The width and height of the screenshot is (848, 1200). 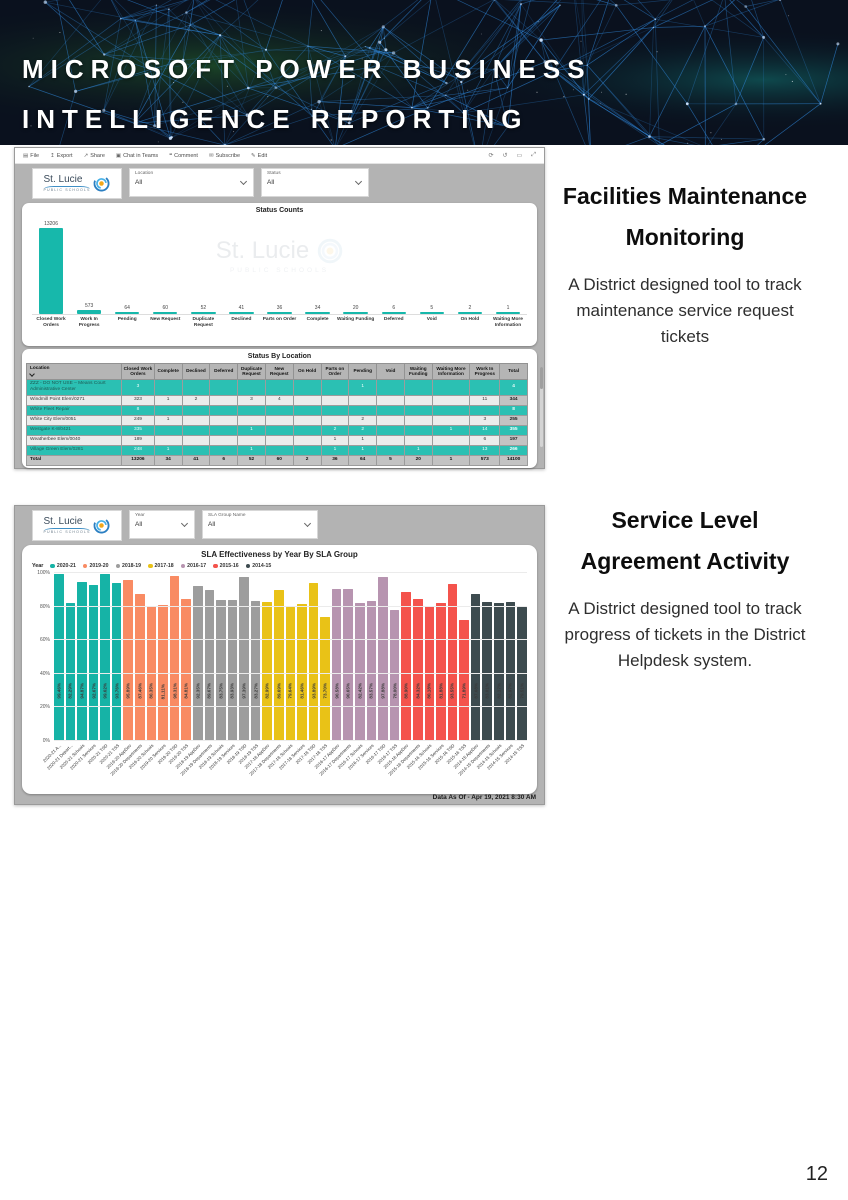 I want to click on sla-bar-2018-19-tss: 83.27%, so click(x=255, y=671).